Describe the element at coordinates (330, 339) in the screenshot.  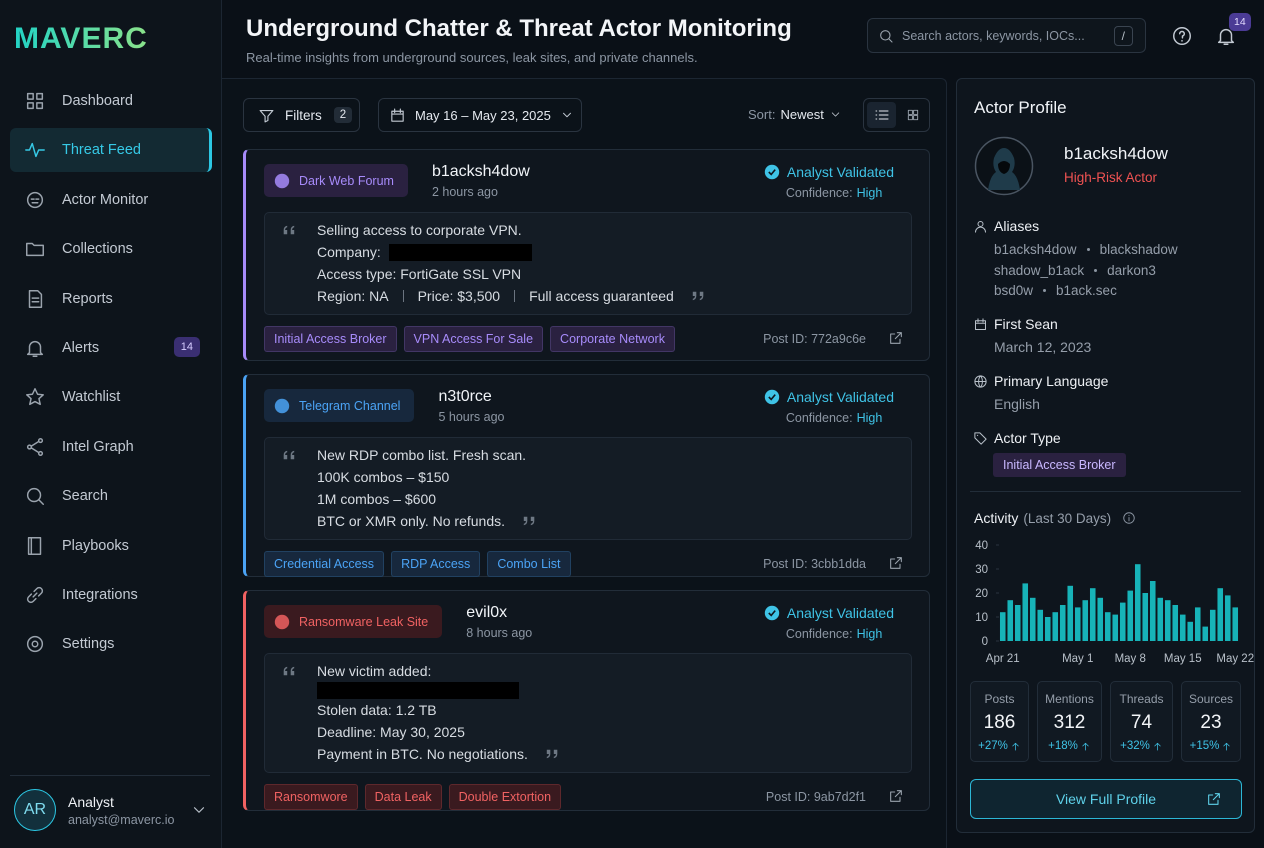
I see `tag: Initial Access Broker` at that location.